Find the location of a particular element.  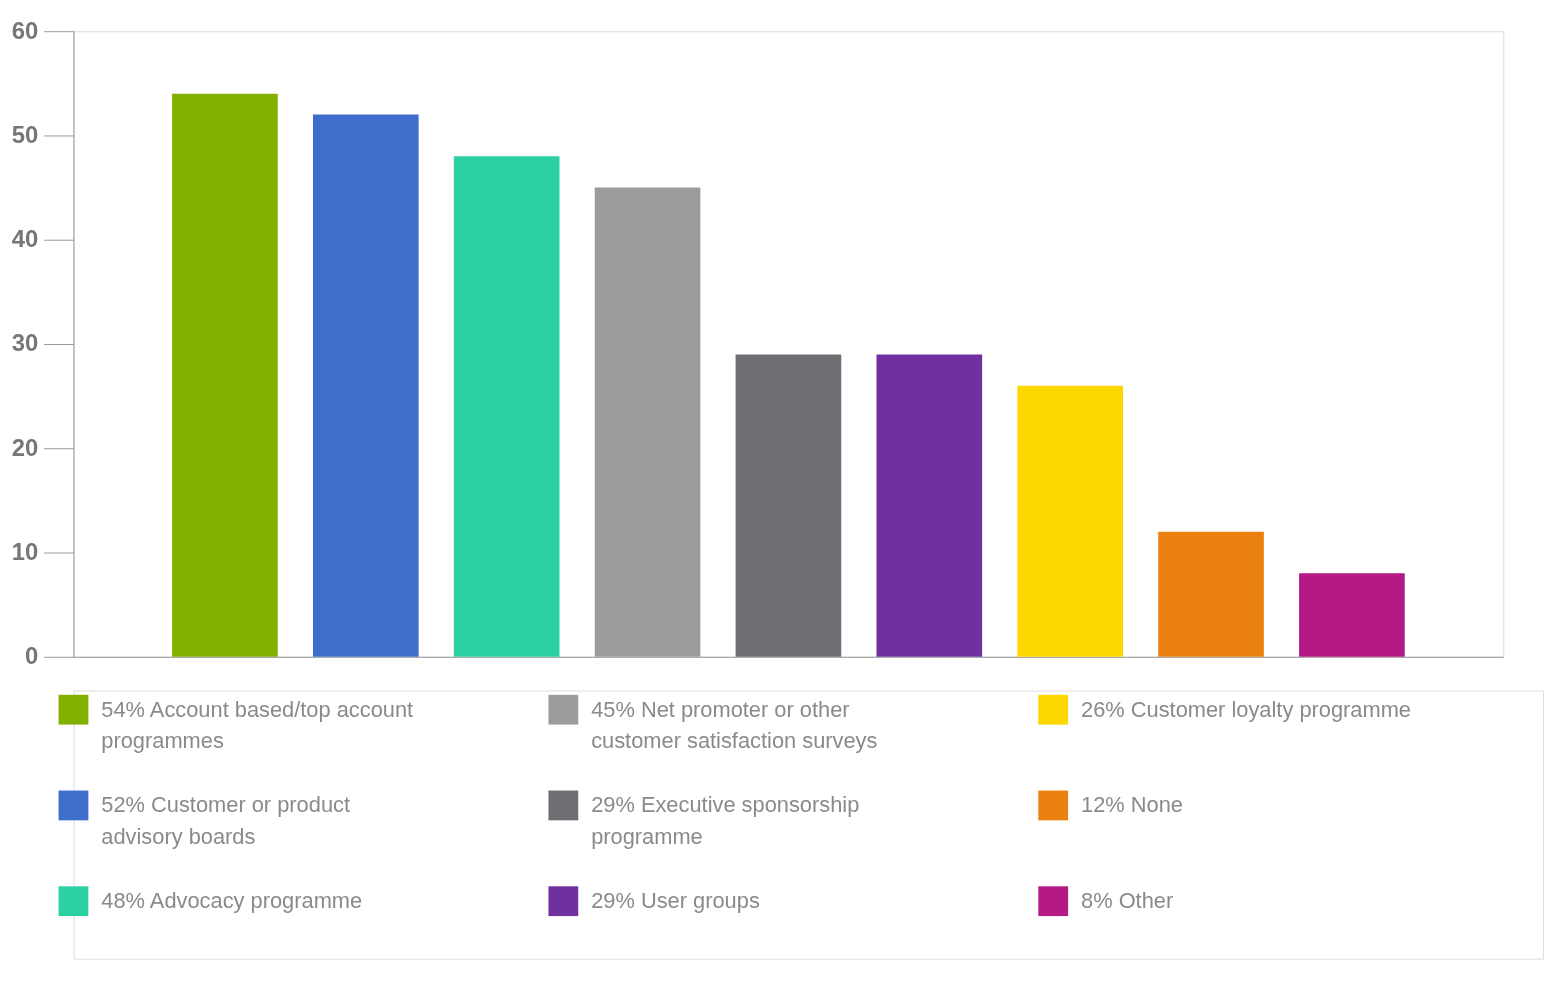

y-tick-label: 0 is located at coordinates (31, 656).